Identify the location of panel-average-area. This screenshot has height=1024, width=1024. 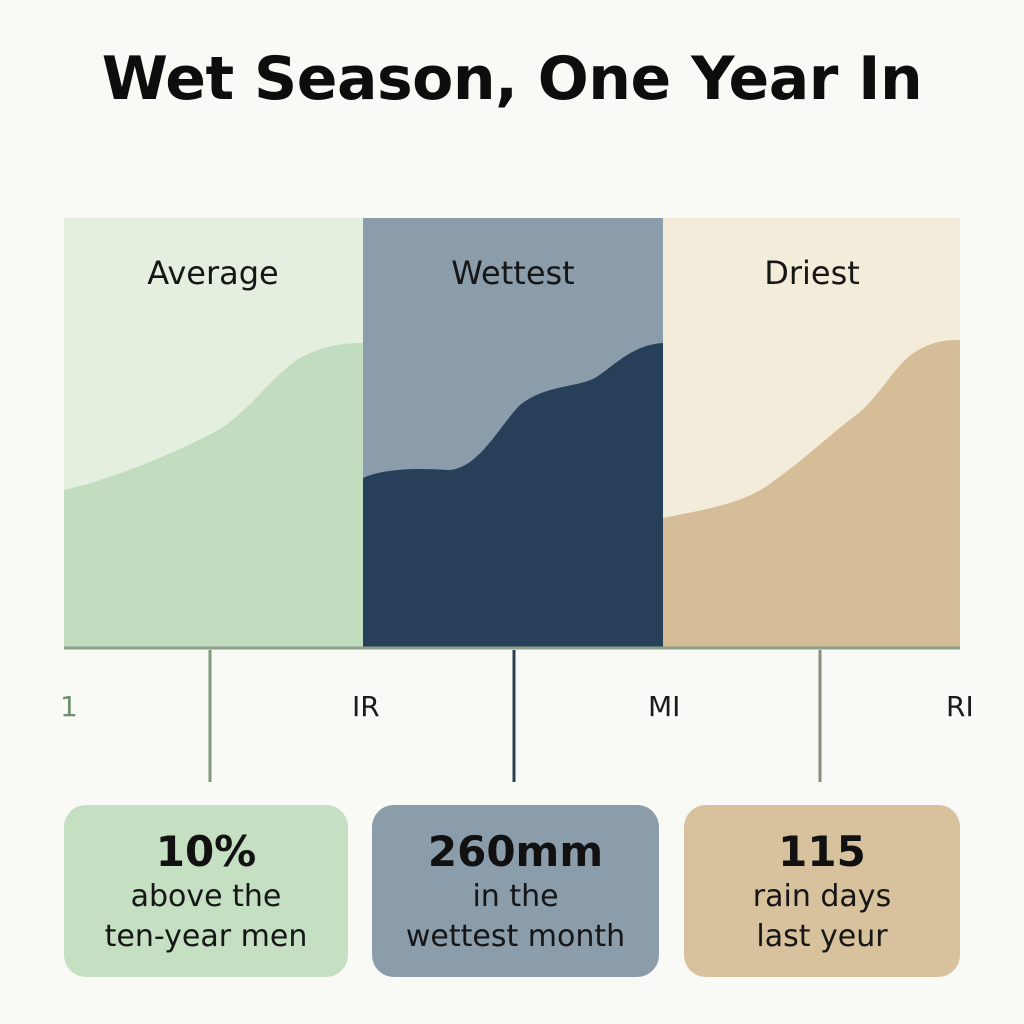
(213, 495).